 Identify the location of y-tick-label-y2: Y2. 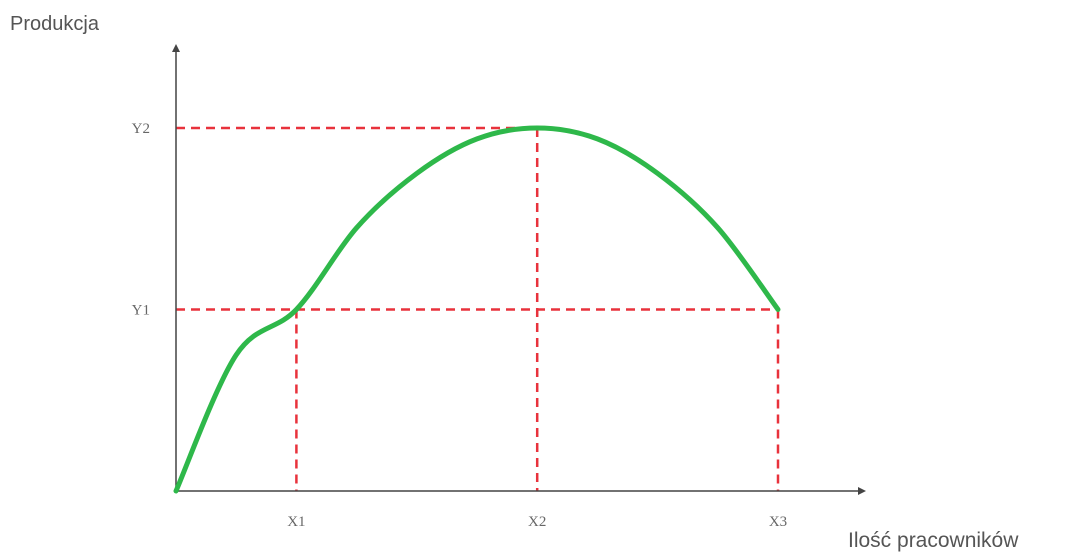
(141, 129).